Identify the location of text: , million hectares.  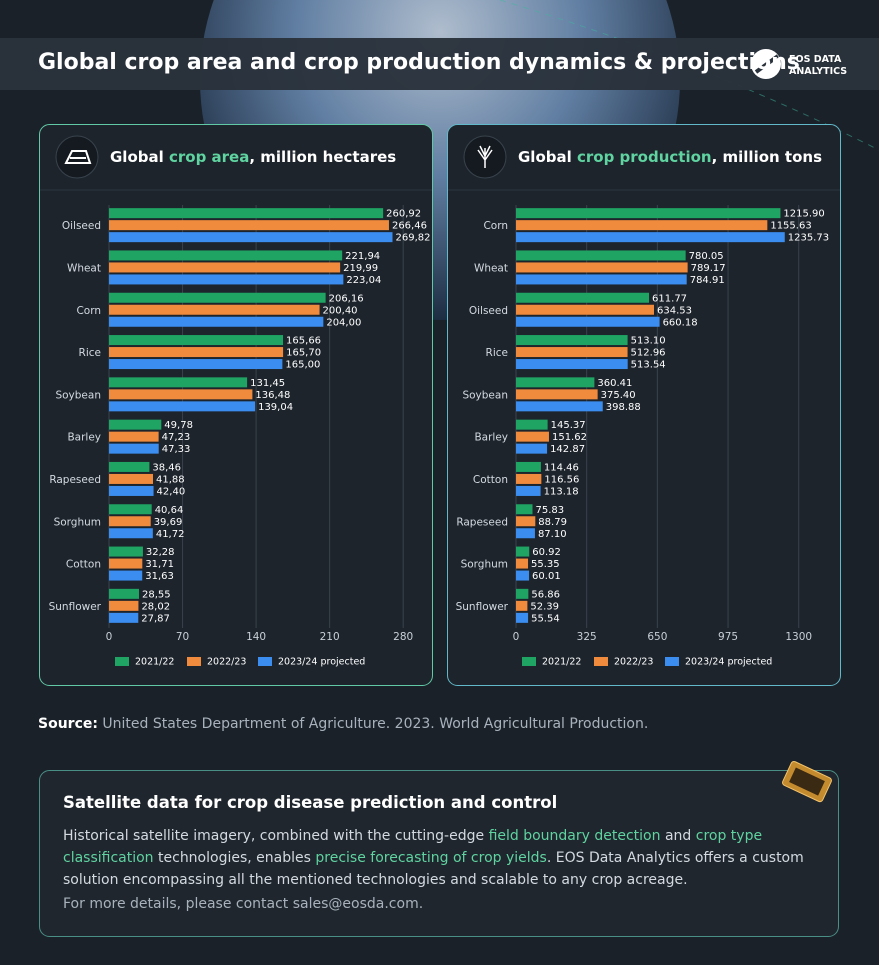
(323, 157).